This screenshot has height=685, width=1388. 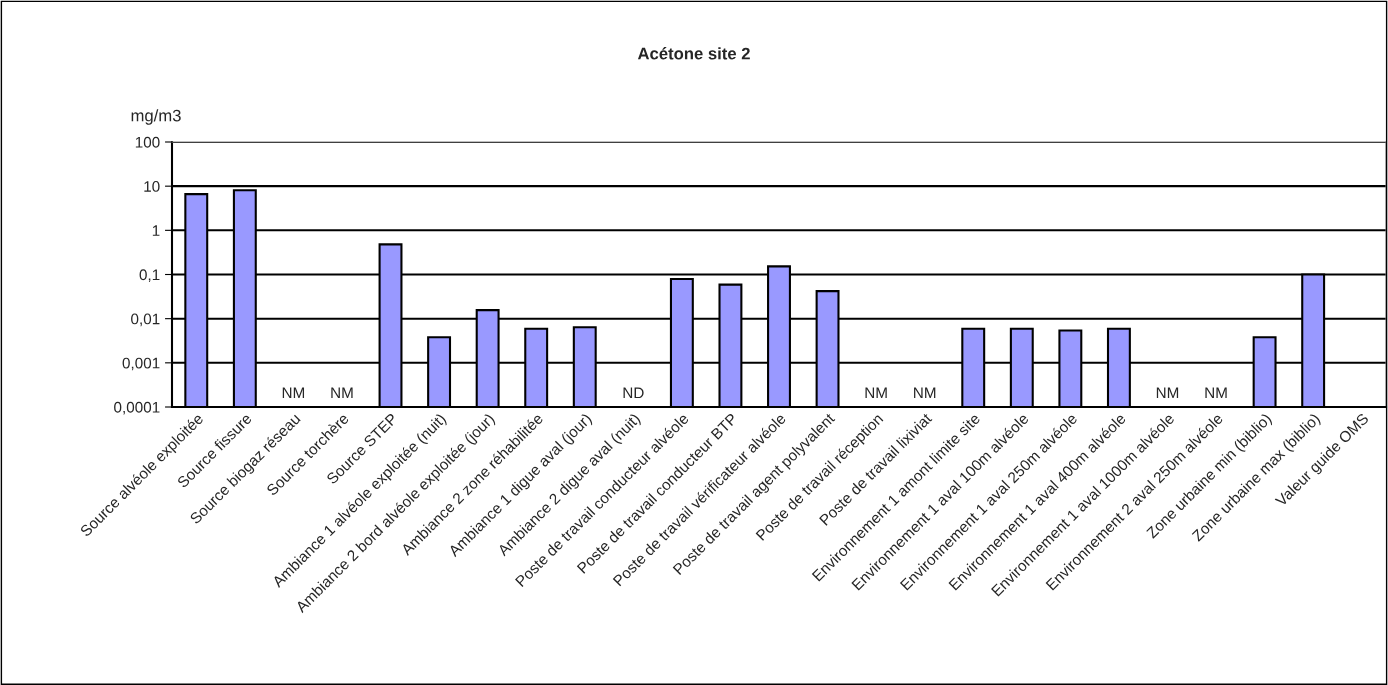 I want to click on y-tick-label: 100, so click(x=147, y=142).